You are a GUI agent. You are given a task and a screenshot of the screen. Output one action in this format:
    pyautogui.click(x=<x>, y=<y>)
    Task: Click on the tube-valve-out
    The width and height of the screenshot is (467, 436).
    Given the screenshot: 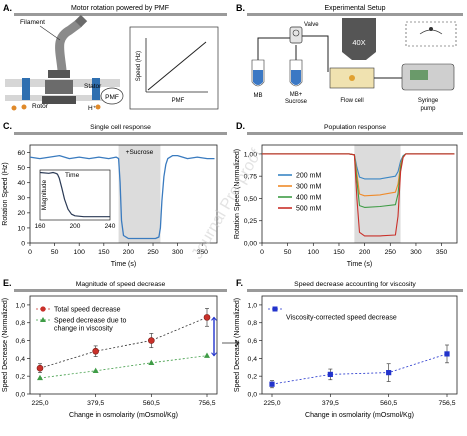 What is the action you would take?
    pyautogui.click(x=315, y=53)
    